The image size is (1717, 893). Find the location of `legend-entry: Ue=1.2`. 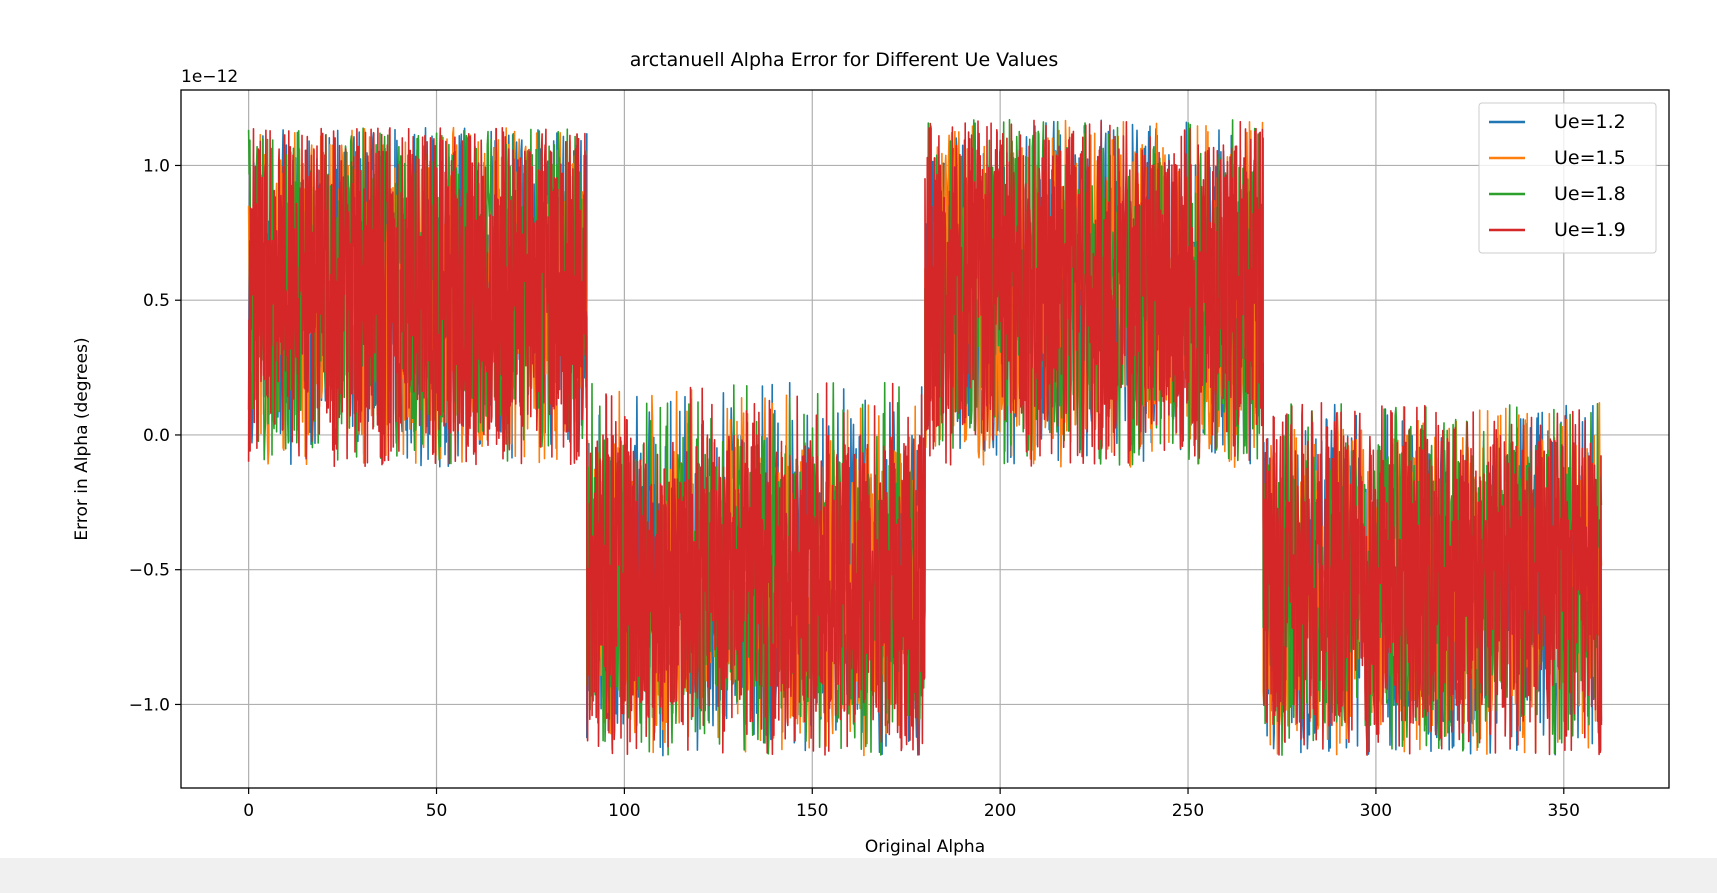

legend-entry: Ue=1.2 is located at coordinates (1590, 122).